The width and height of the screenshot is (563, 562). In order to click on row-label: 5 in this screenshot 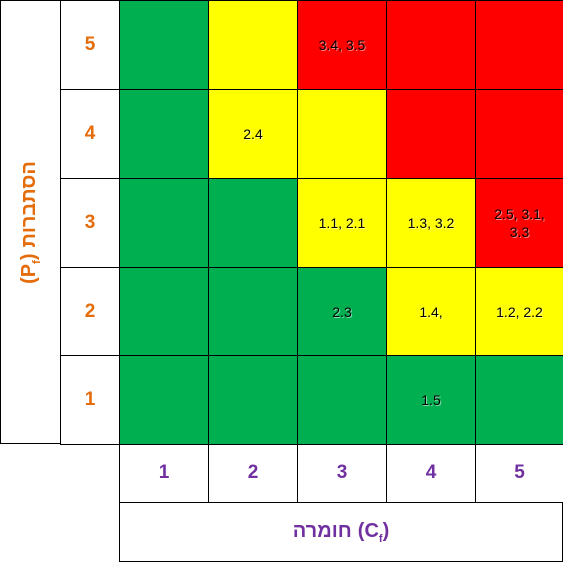, I will do `click(90, 44)`.